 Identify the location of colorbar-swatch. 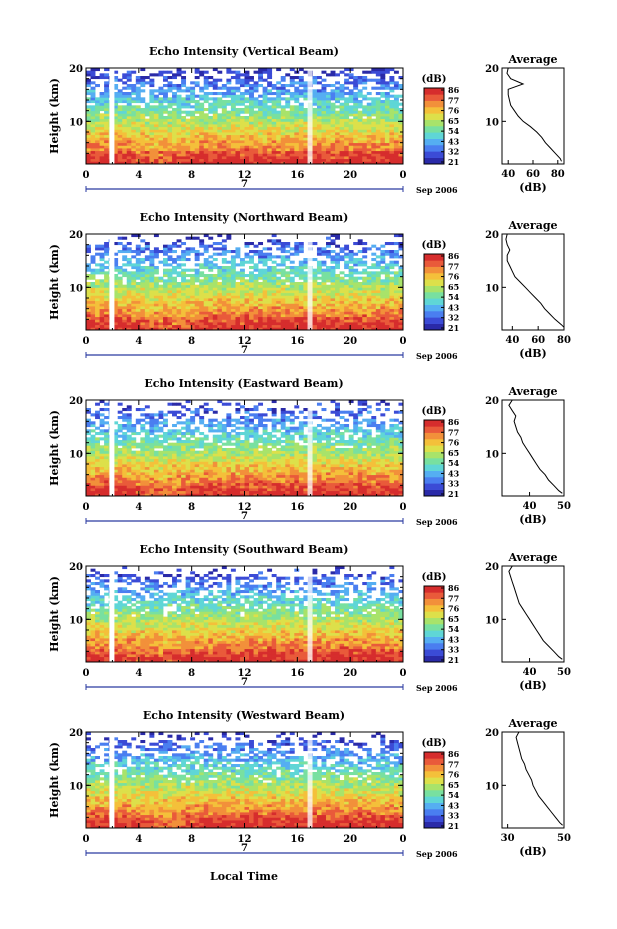
(434, 91).